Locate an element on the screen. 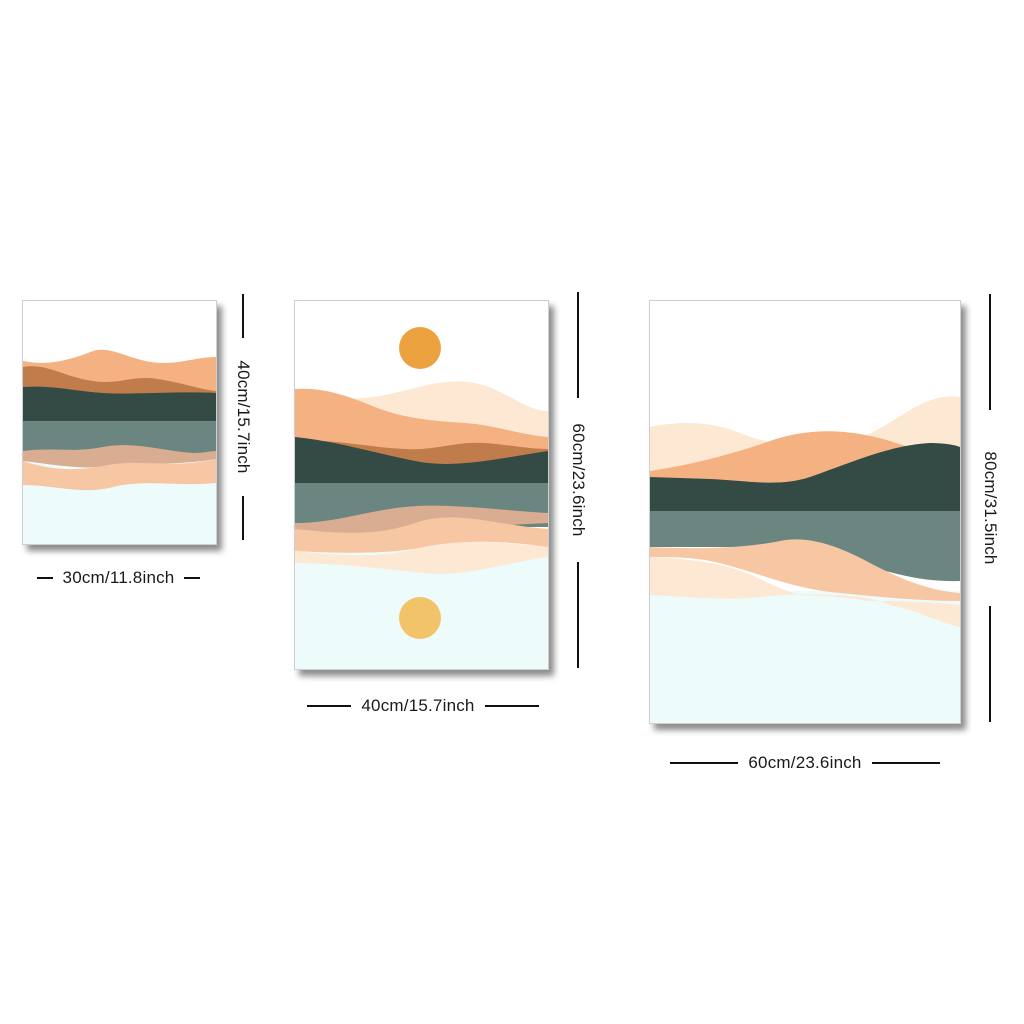  medium-height-dimension: 60cm/23.6inch is located at coordinates (578, 480).